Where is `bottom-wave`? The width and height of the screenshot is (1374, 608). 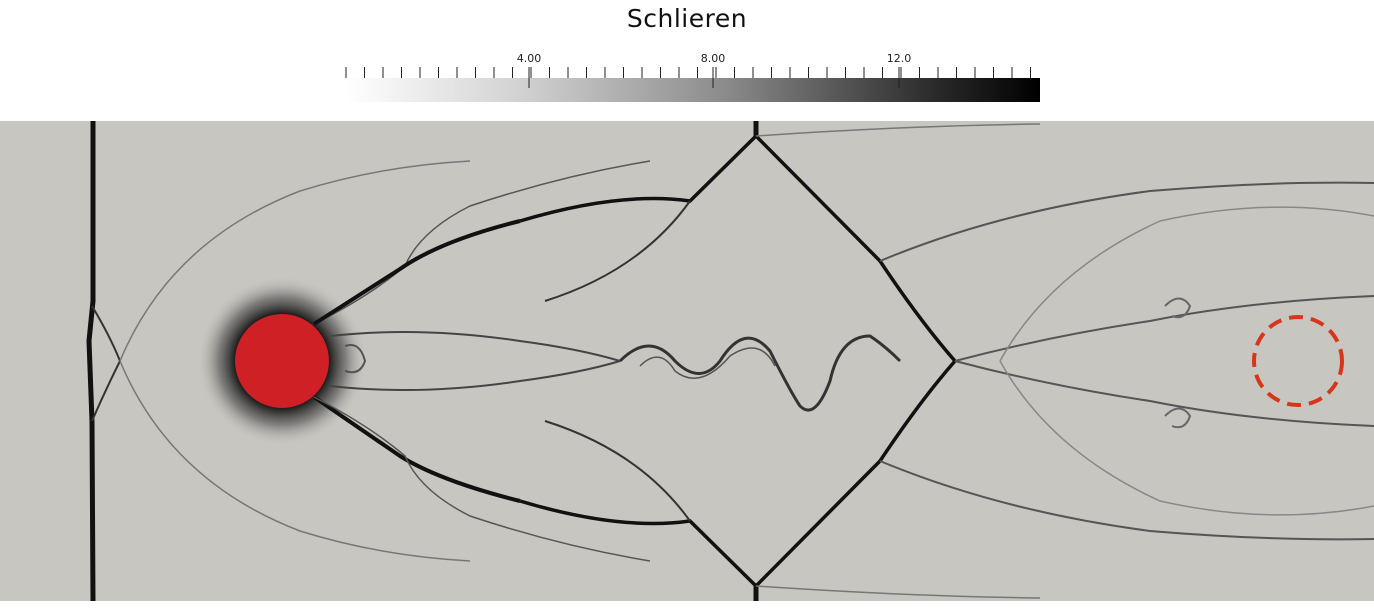
bottom-wave is located at coordinates (898, 592).